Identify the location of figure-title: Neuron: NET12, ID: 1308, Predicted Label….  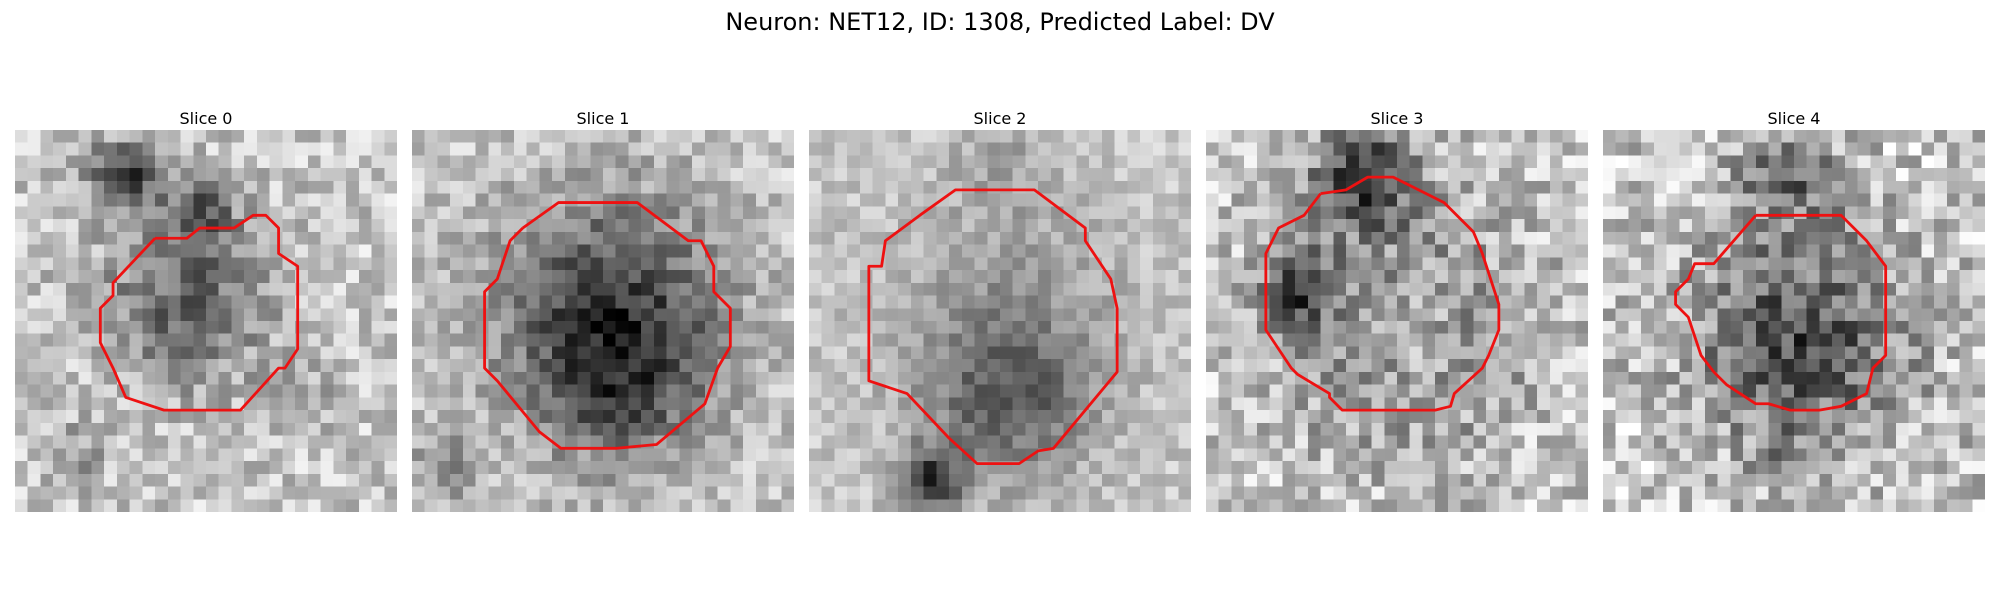
(1000, 22).